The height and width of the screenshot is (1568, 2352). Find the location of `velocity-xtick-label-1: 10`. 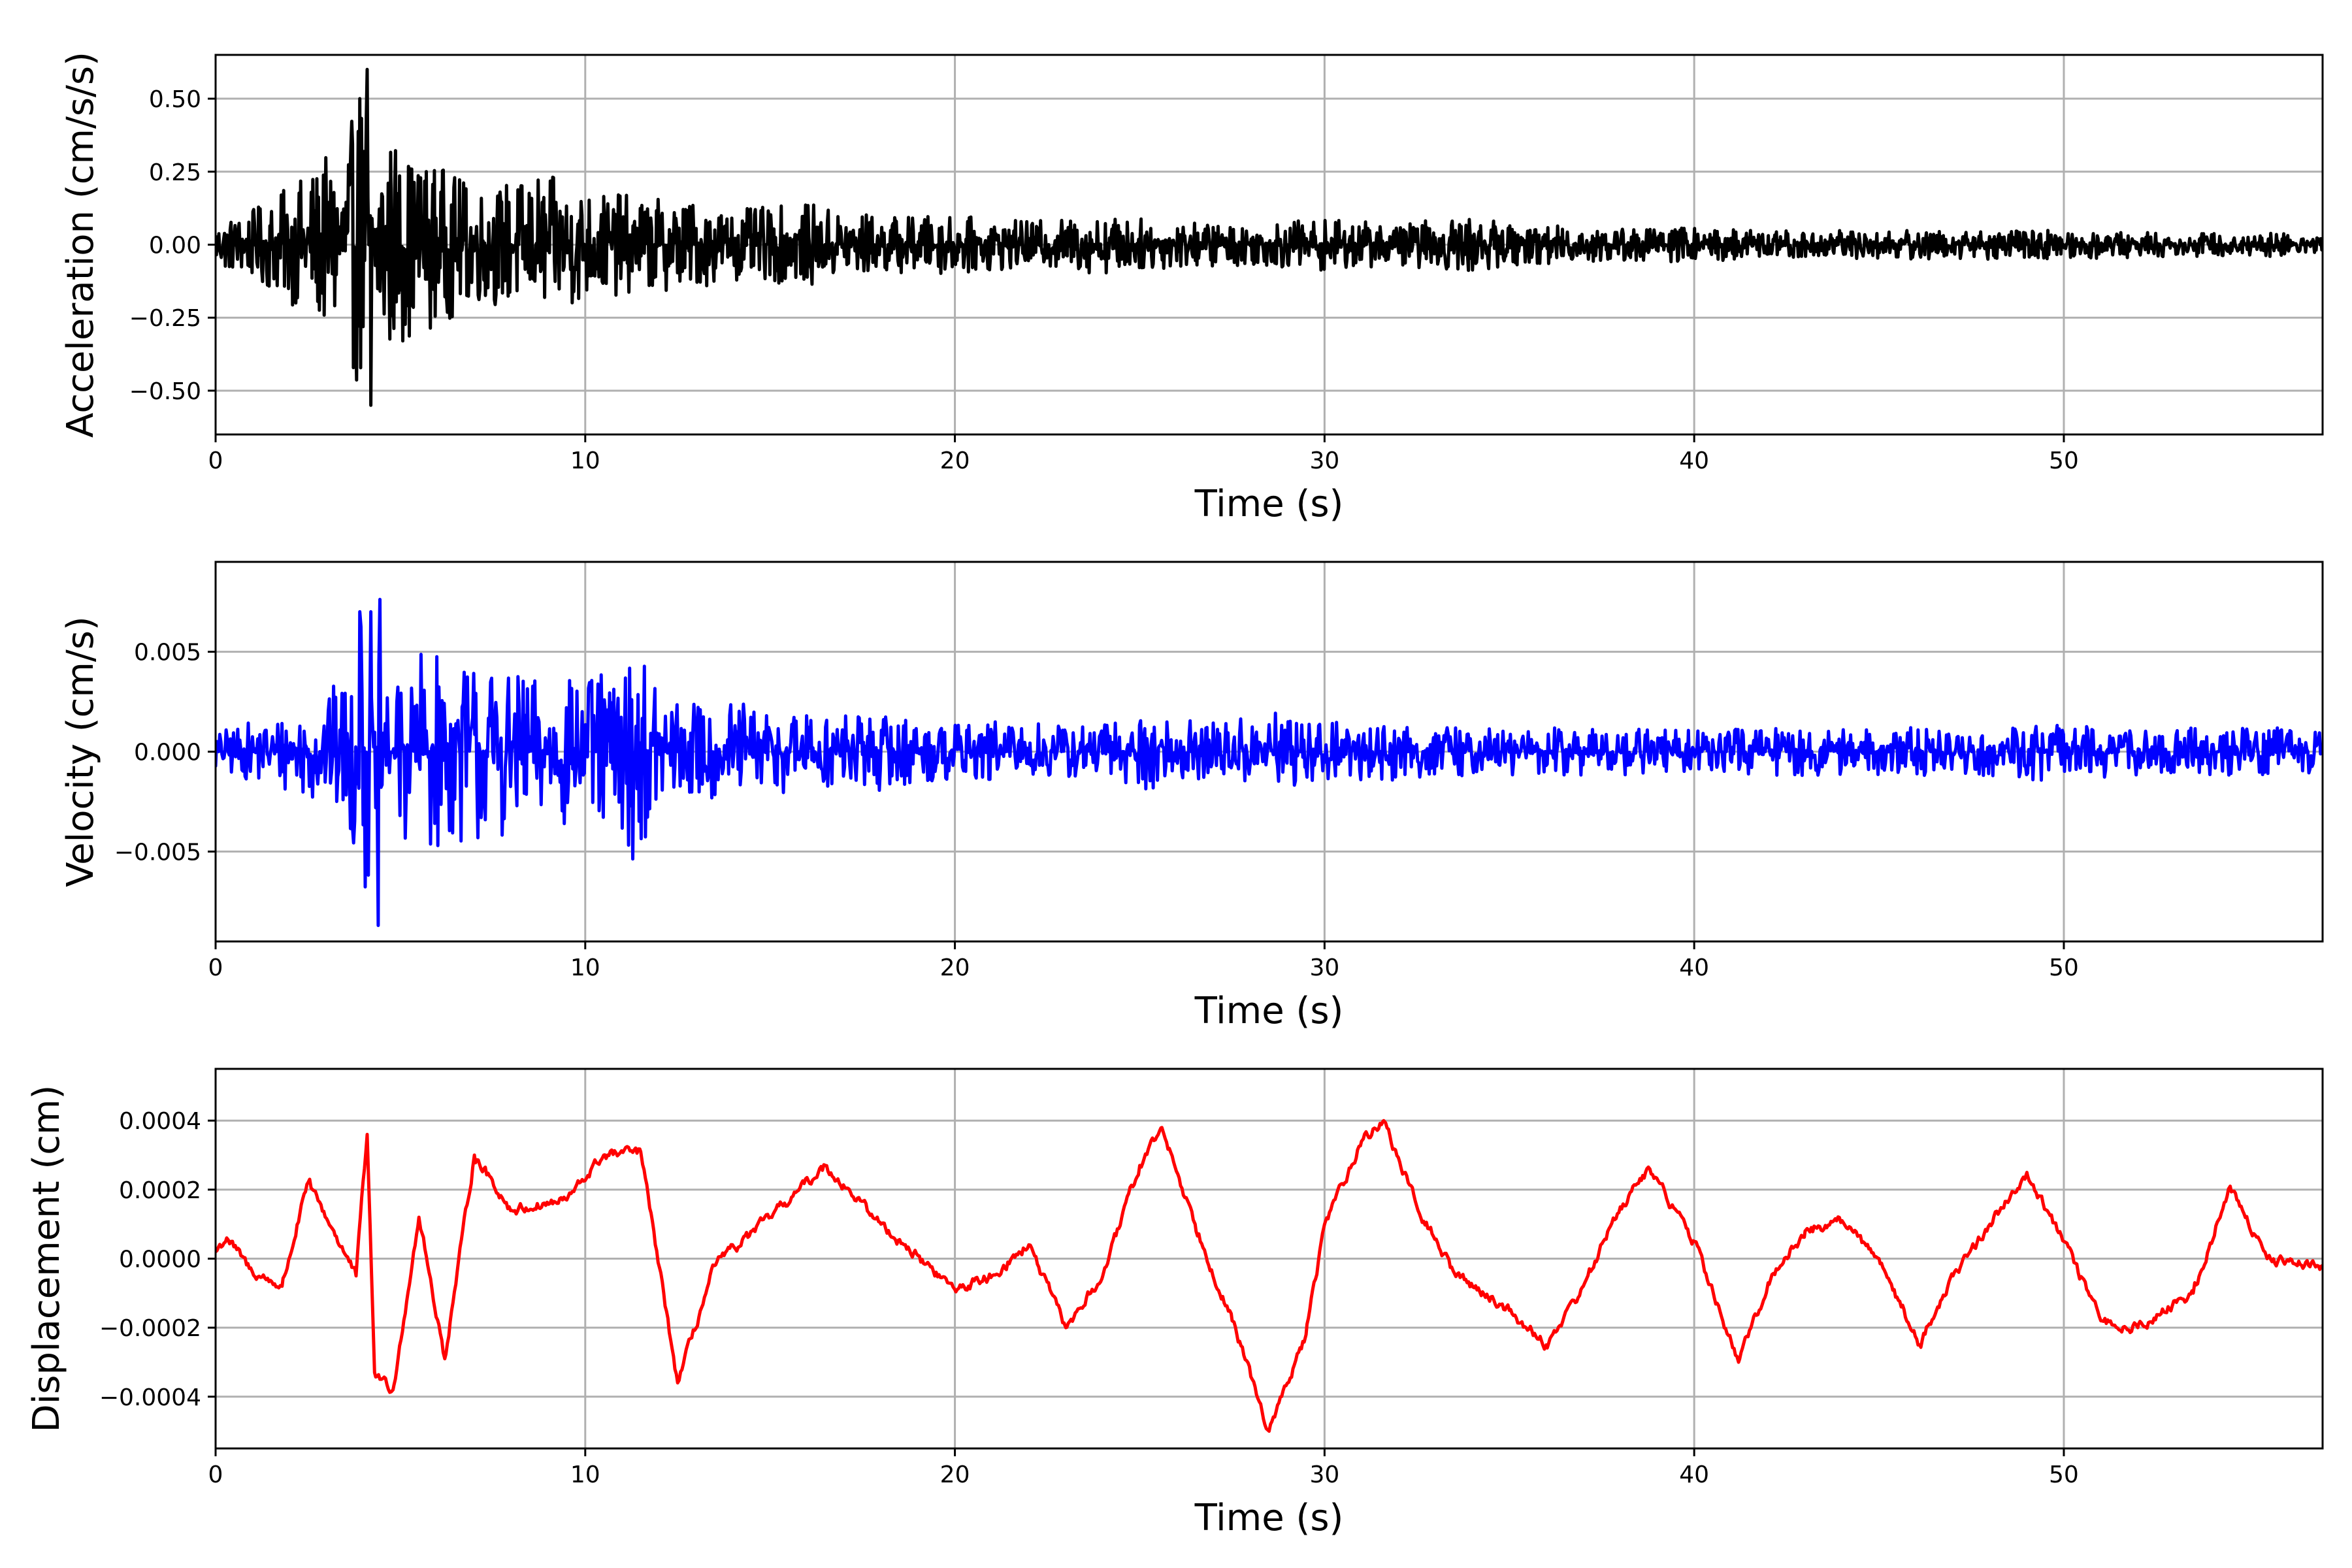

velocity-xtick-label-1: 10 is located at coordinates (585, 968).